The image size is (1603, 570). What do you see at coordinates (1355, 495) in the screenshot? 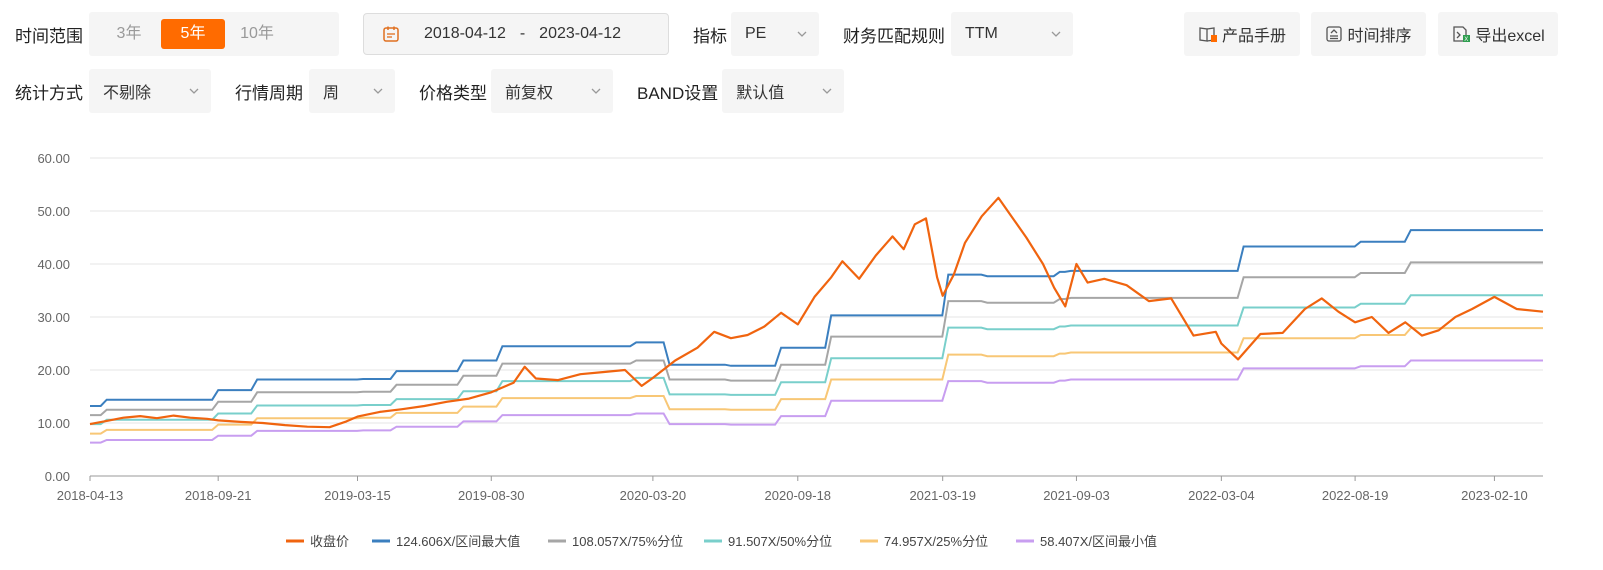
I see `x-tick-label: 2022-08-19` at bounding box center [1355, 495].